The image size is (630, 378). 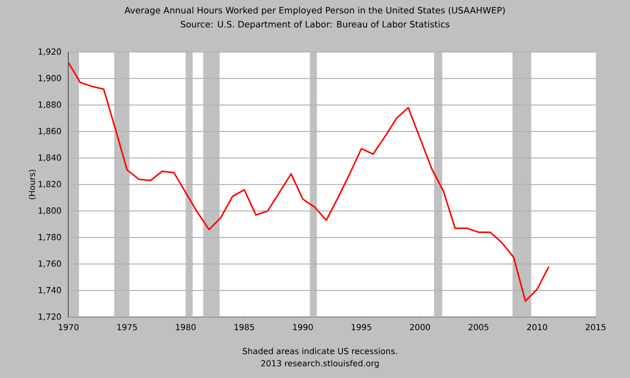 I want to click on y-axis-title: (Hours), so click(x=32, y=185).